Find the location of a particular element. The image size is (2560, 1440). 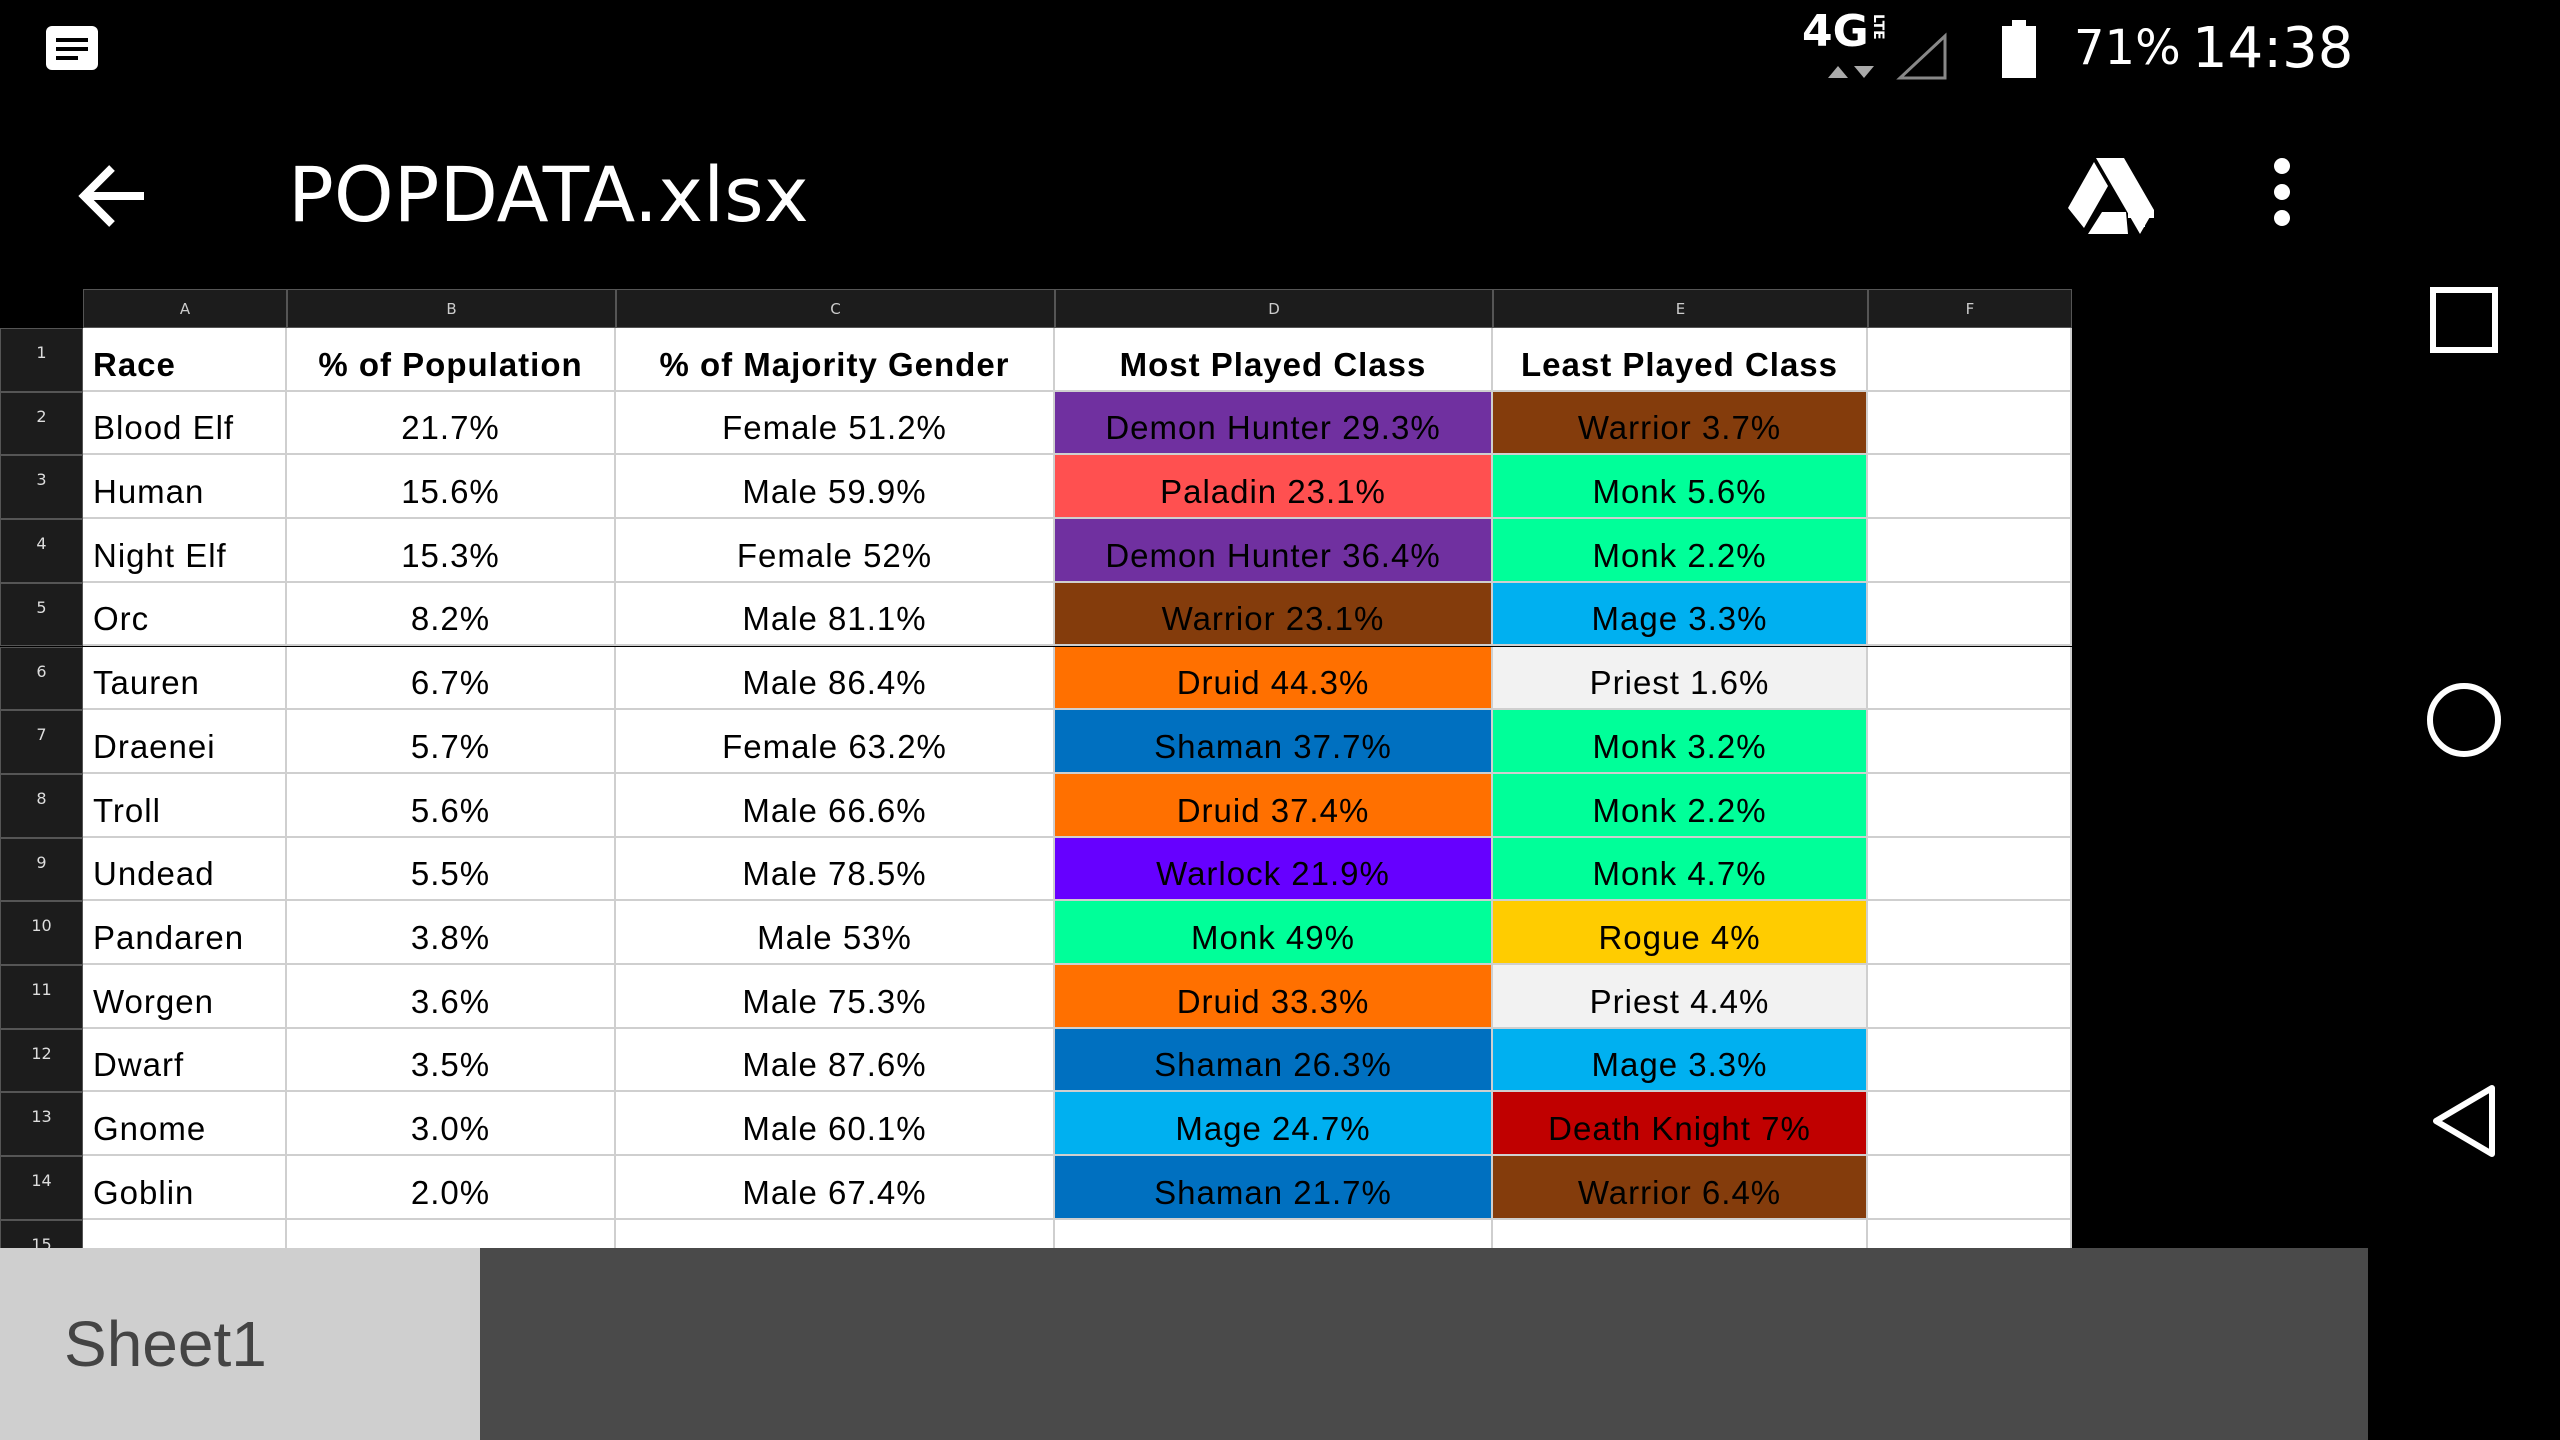

save-to-drive-button is located at coordinates (2112, 197).